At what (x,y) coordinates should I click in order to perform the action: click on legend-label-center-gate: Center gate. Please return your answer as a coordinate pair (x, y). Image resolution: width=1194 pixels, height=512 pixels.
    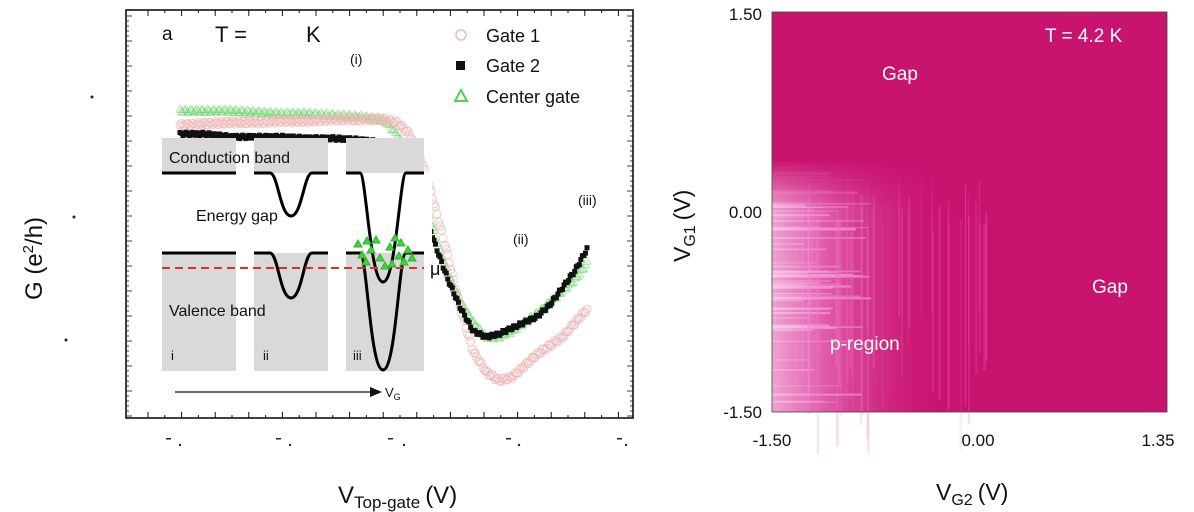
    Looking at the image, I should click on (533, 97).